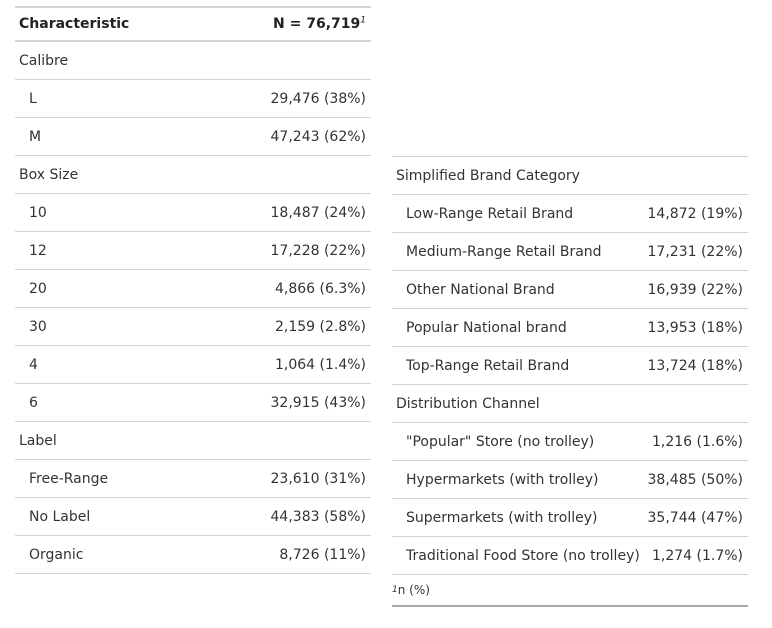  I want to click on level-label: 20, so click(38, 288).